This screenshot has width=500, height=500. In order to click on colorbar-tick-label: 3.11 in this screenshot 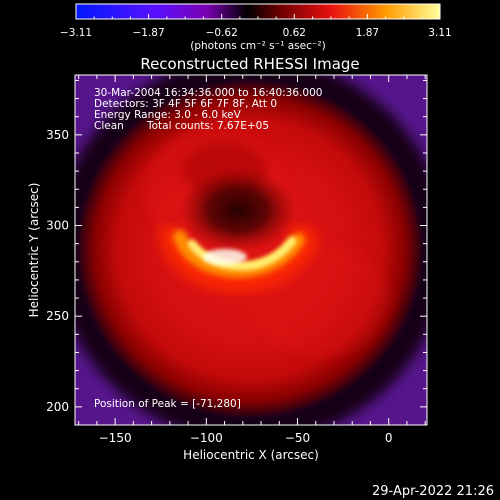, I will do `click(439, 33)`.